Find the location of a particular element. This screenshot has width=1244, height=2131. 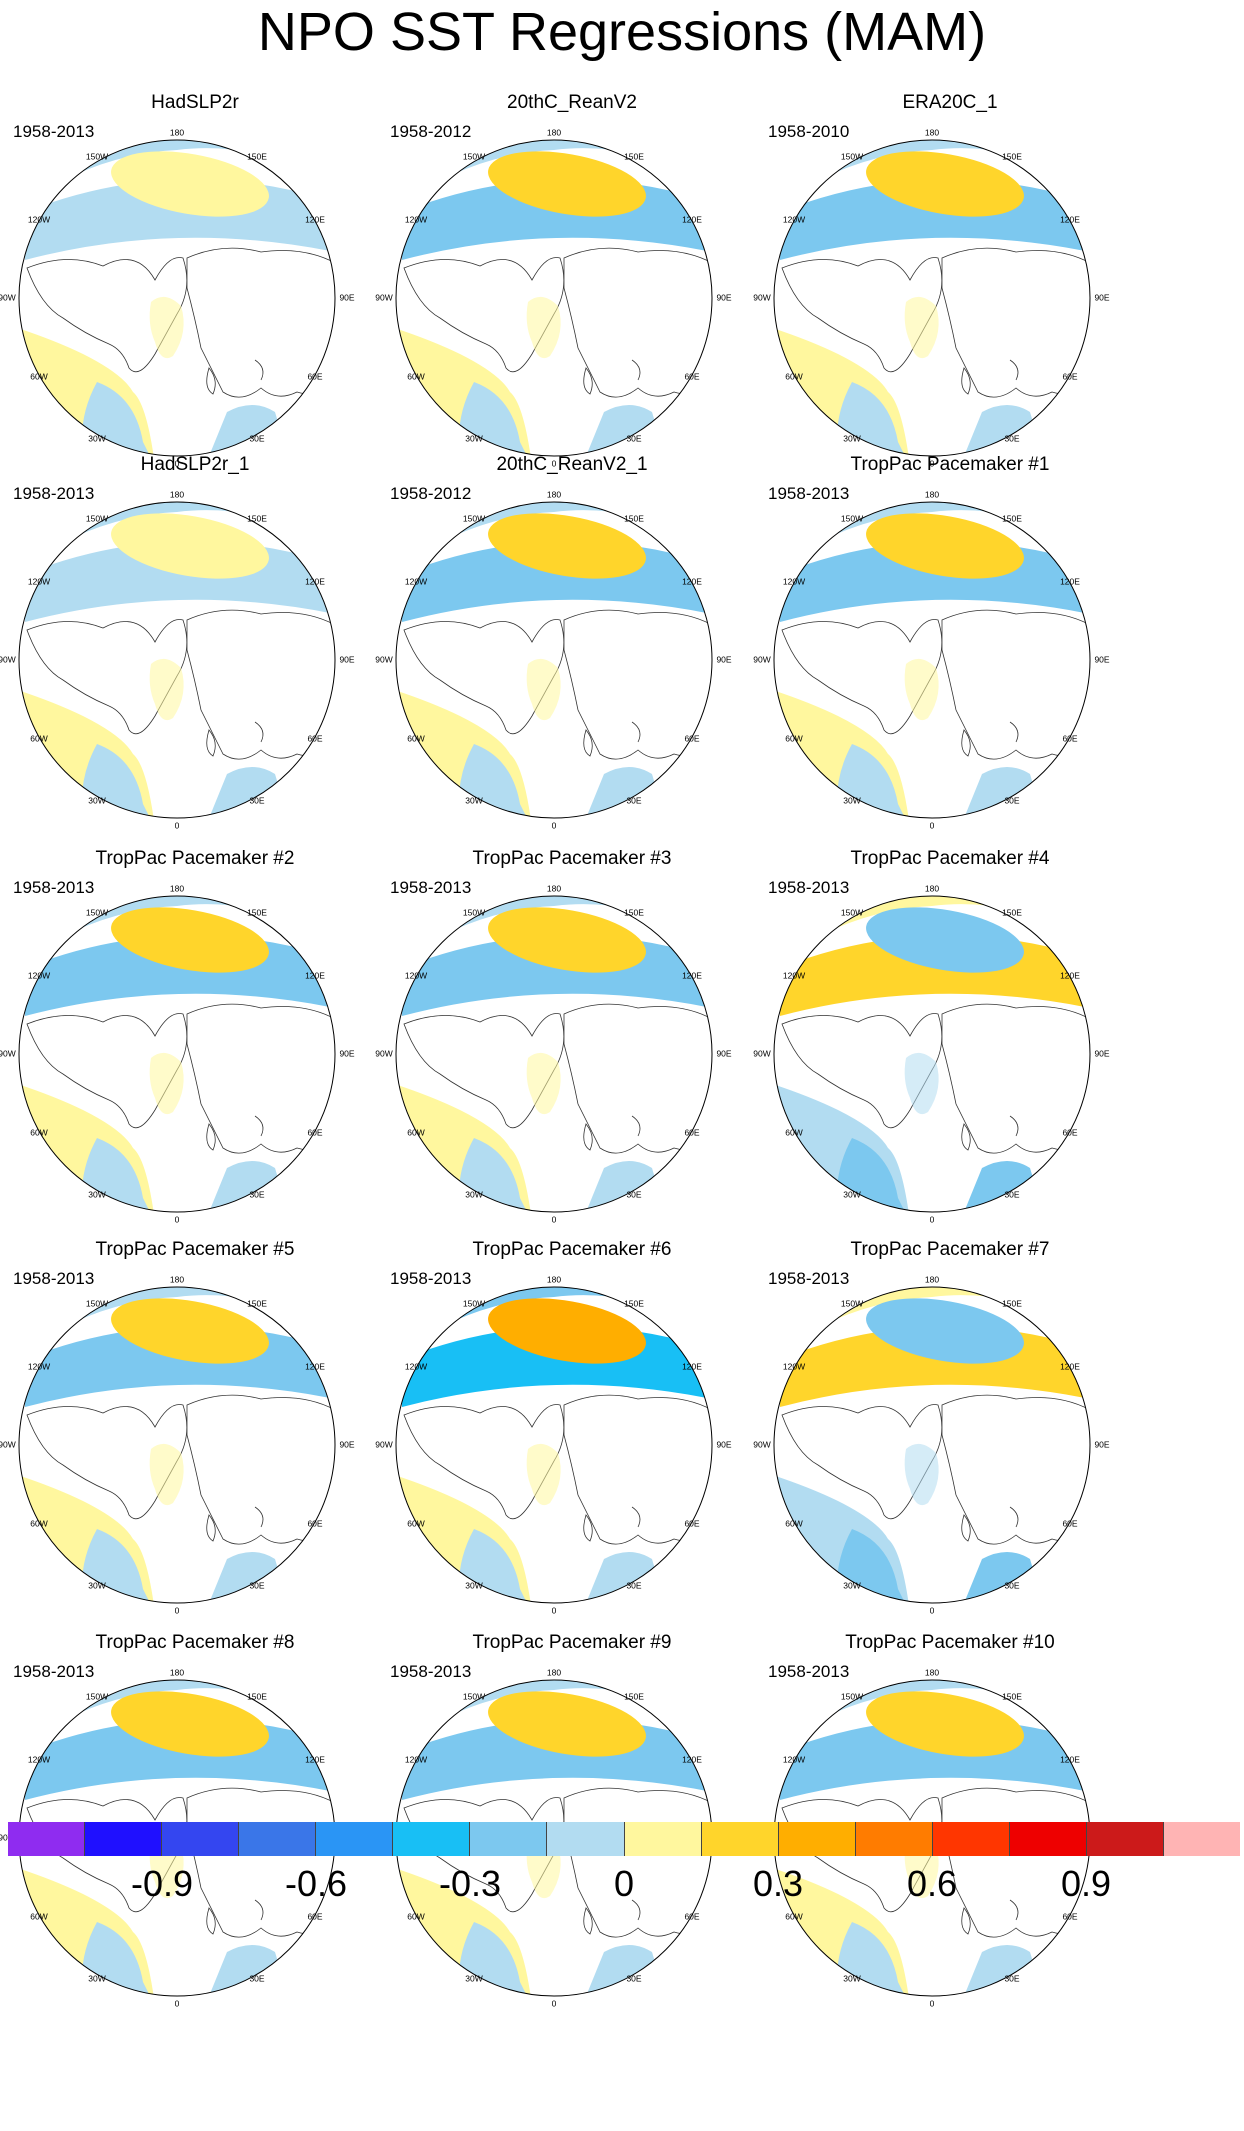

colorbar-tick-label: 0.3 is located at coordinates (778, 1883).